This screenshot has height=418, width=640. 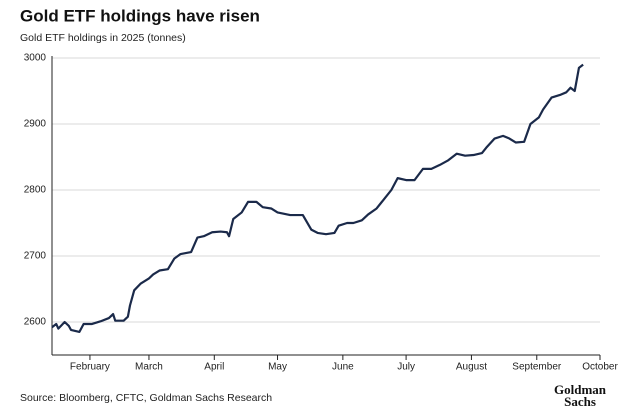 I want to click on x-tick-label: February, so click(x=90, y=367).